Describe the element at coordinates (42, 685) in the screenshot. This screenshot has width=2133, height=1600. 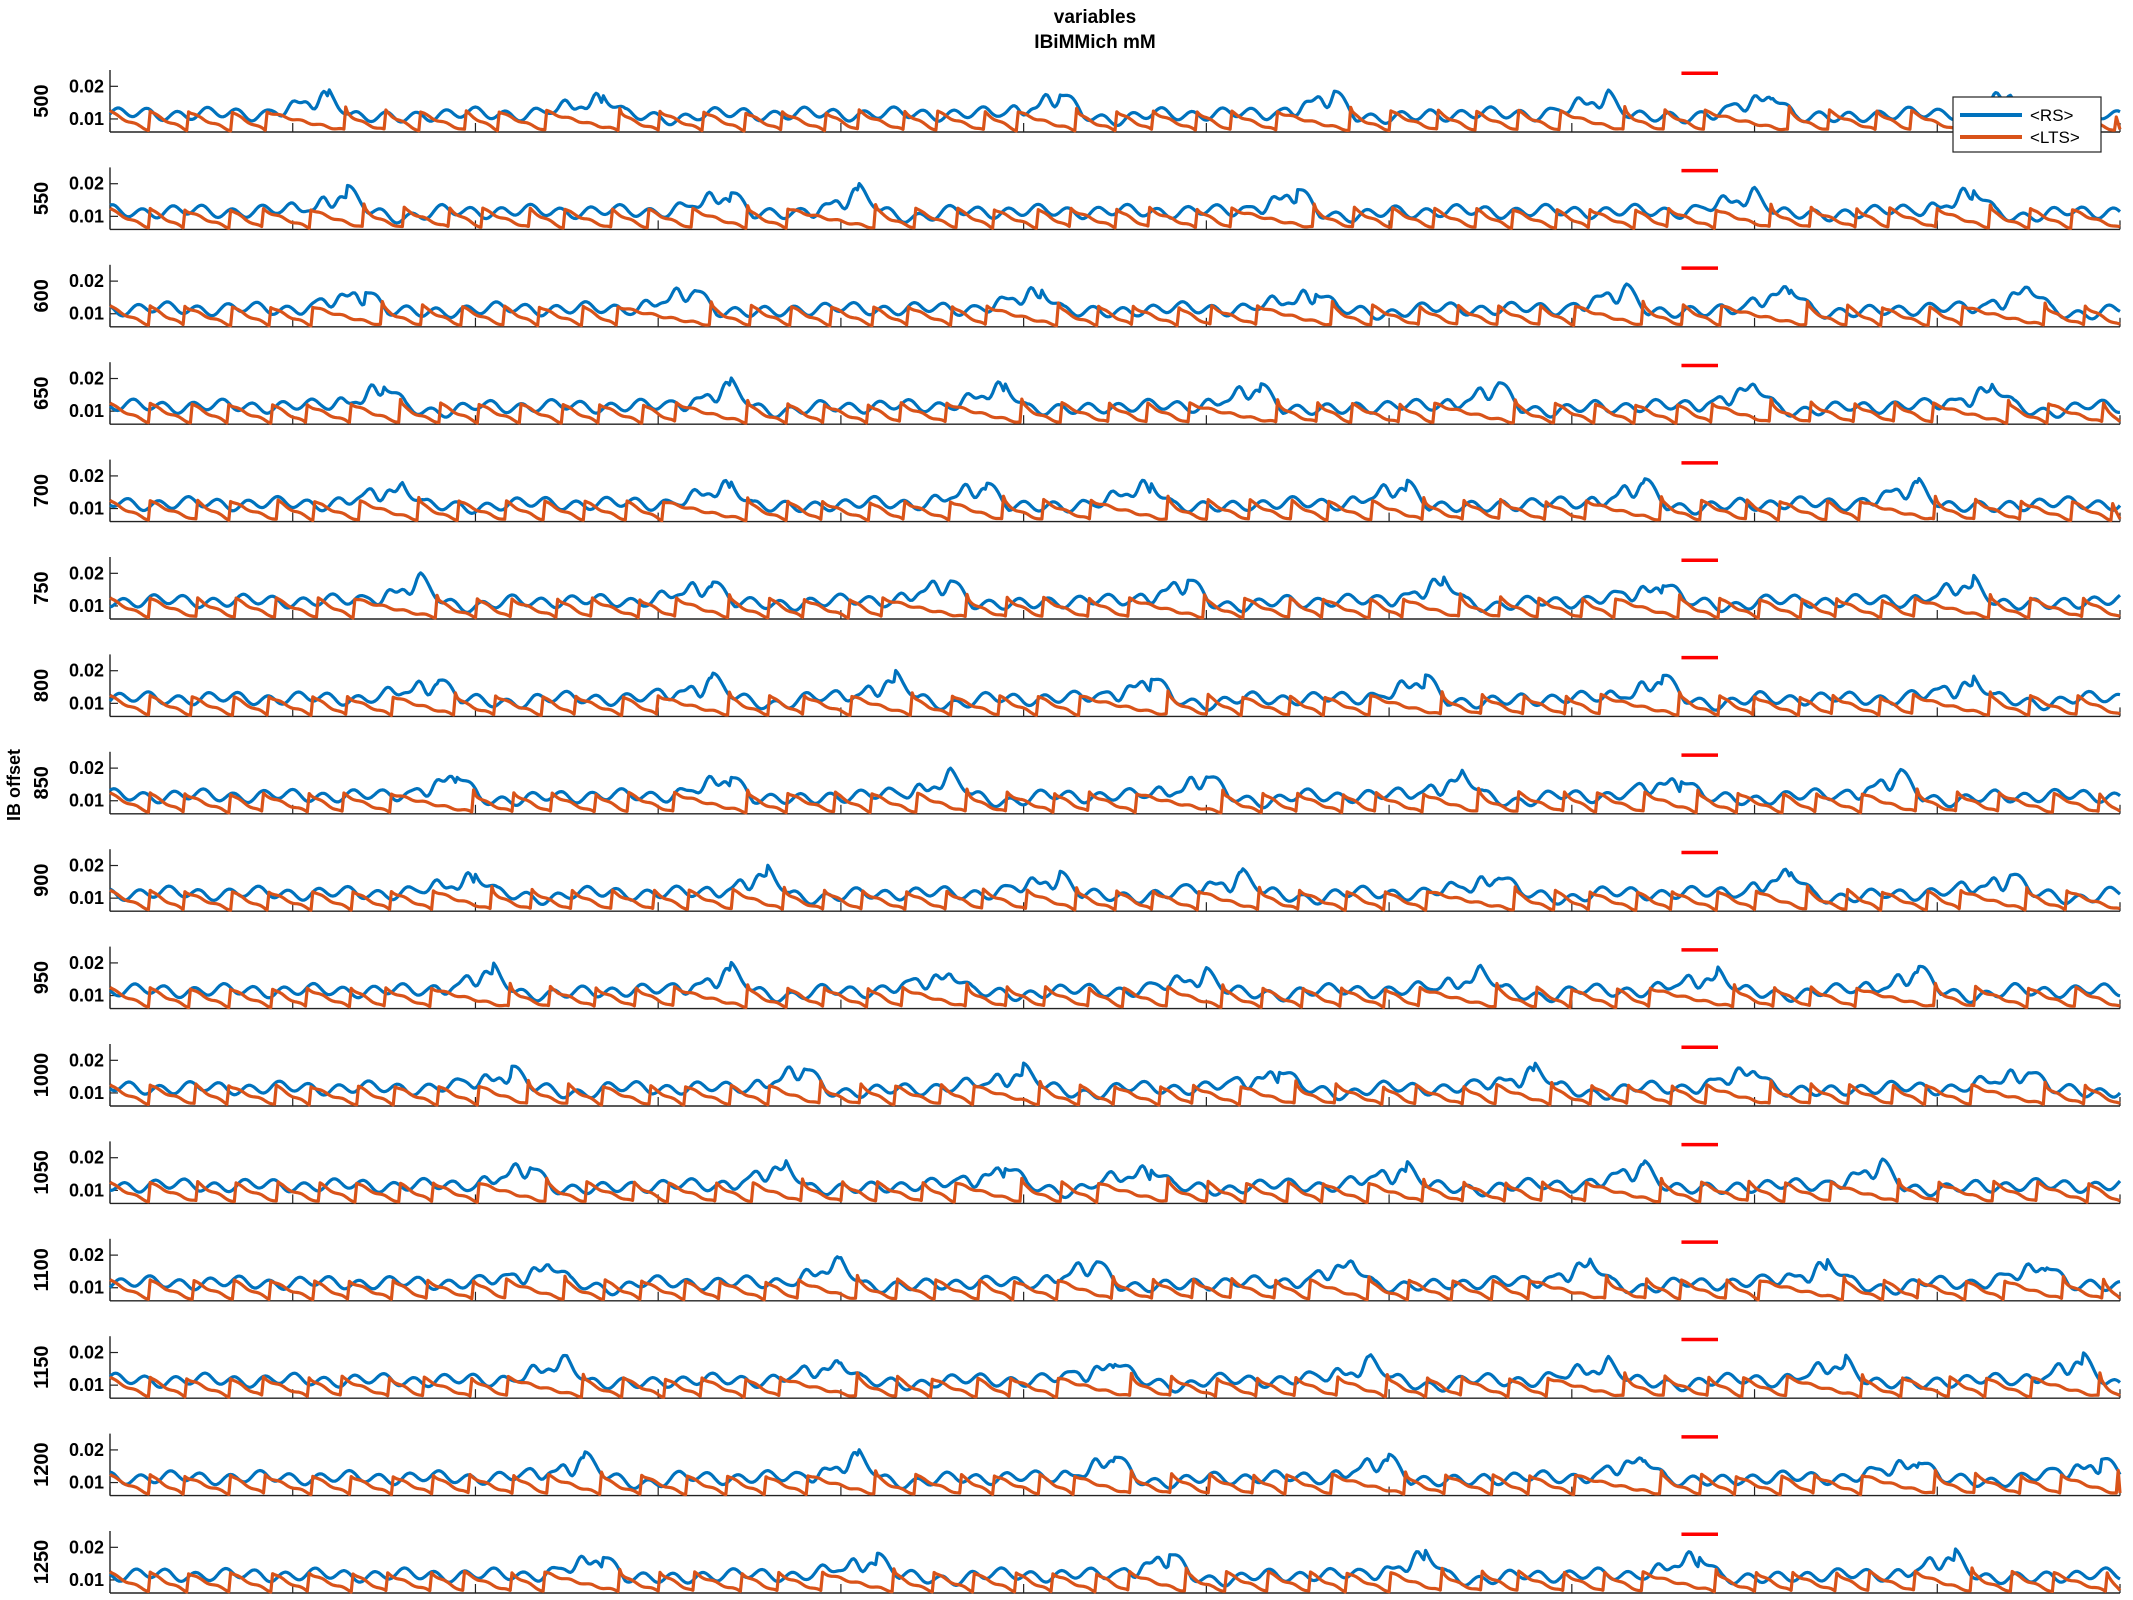
I see `row-label-800: 800` at that location.